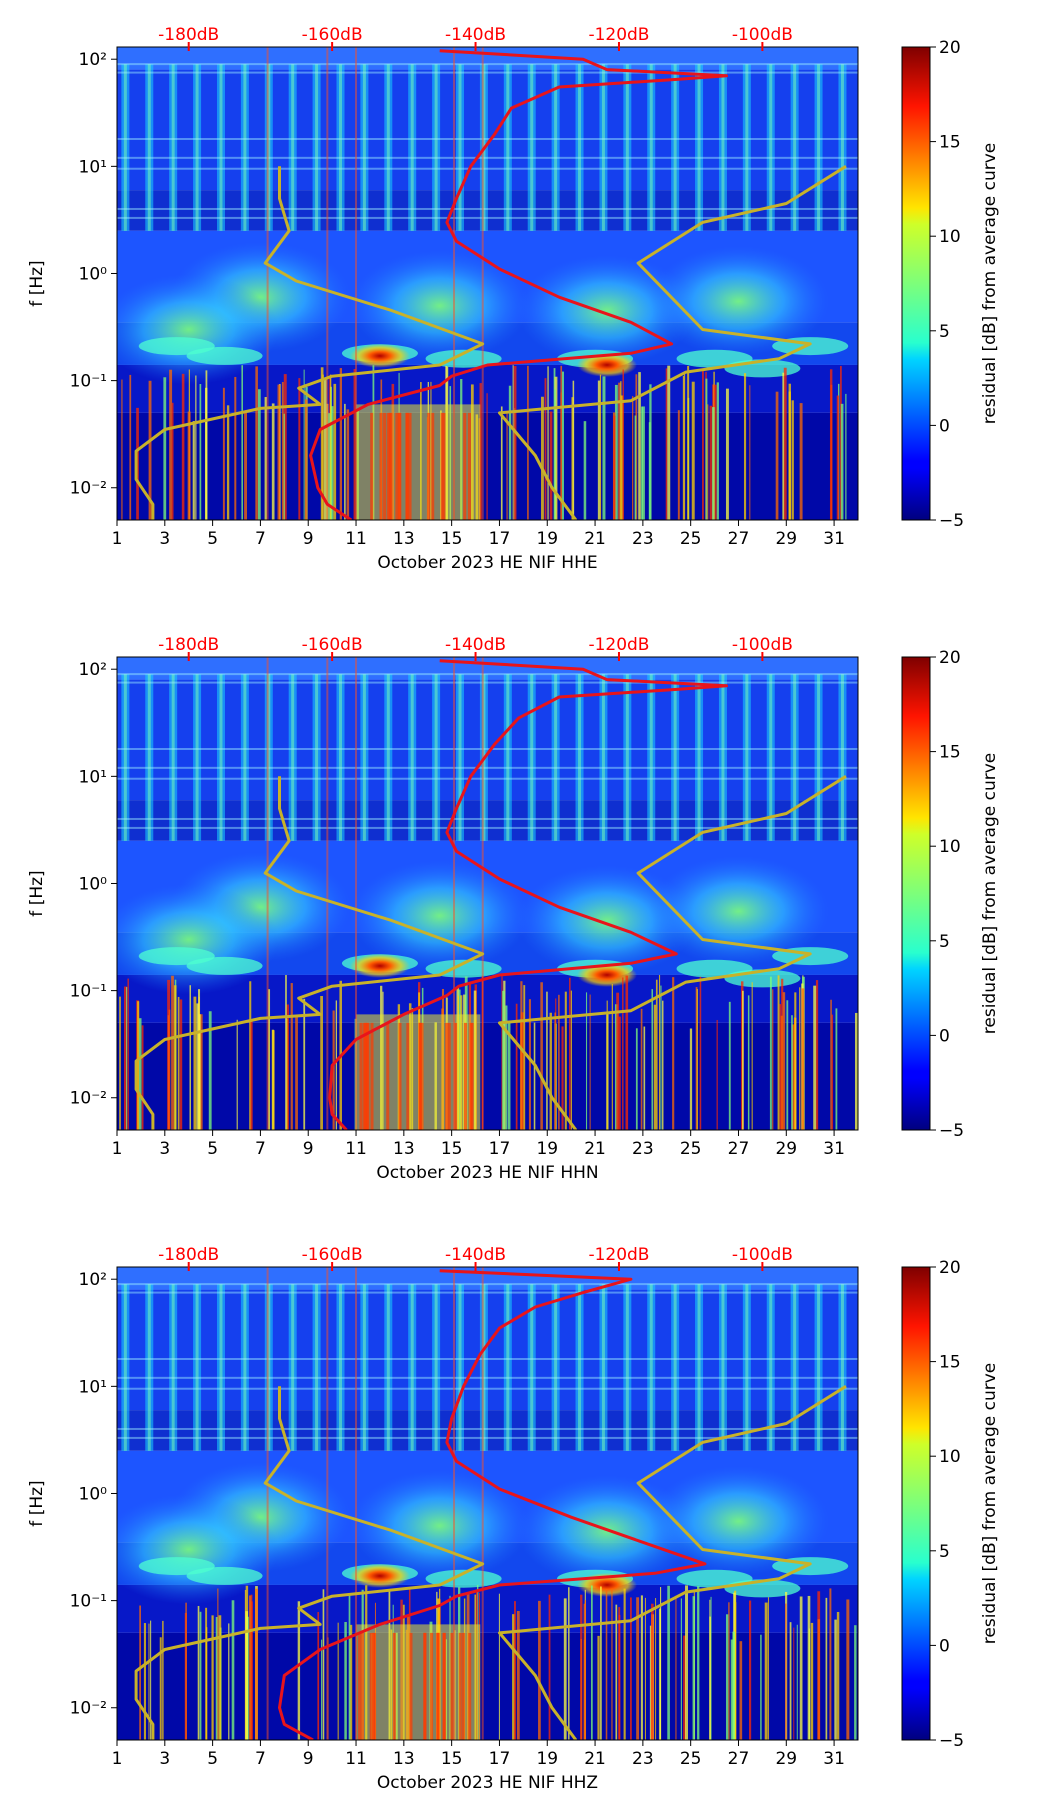 This screenshot has width=1052, height=1806. I want to click on y-axis-label: f [Hz], so click(37, 1503).